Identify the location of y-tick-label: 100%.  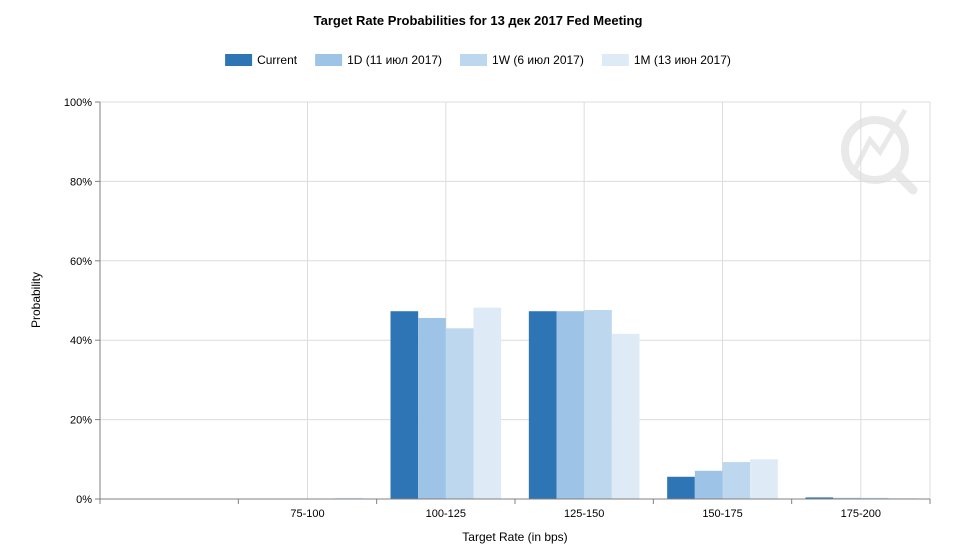
(78, 103).